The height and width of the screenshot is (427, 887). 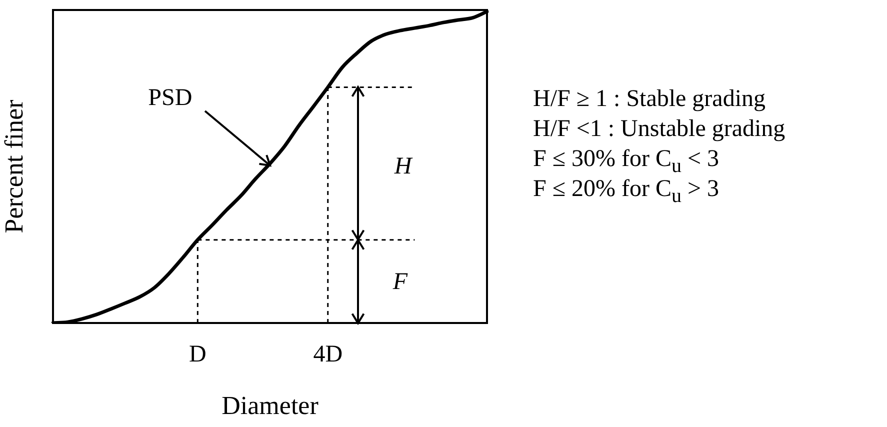 I want to click on text: F ≤ 30% for C$_{u}$ < 3, so click(x=626, y=161).